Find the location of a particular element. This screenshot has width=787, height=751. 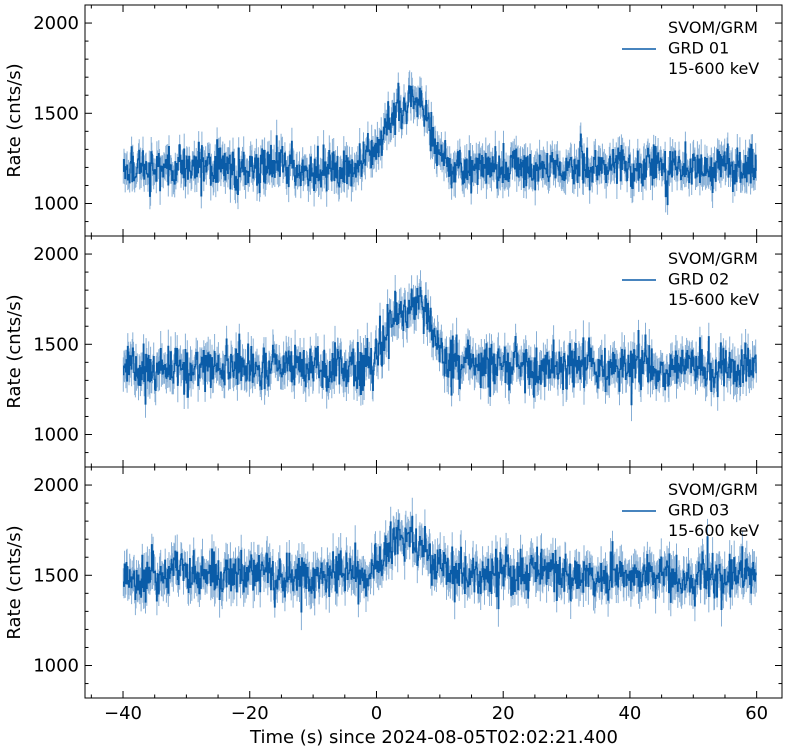

x-tick-label: −40 is located at coordinates (123, 713).